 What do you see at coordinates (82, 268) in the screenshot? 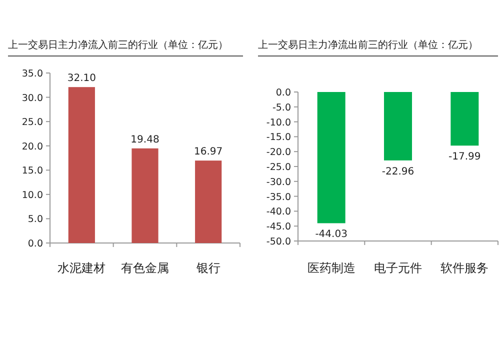
I see `x-tick-label: 水泥建材` at bounding box center [82, 268].